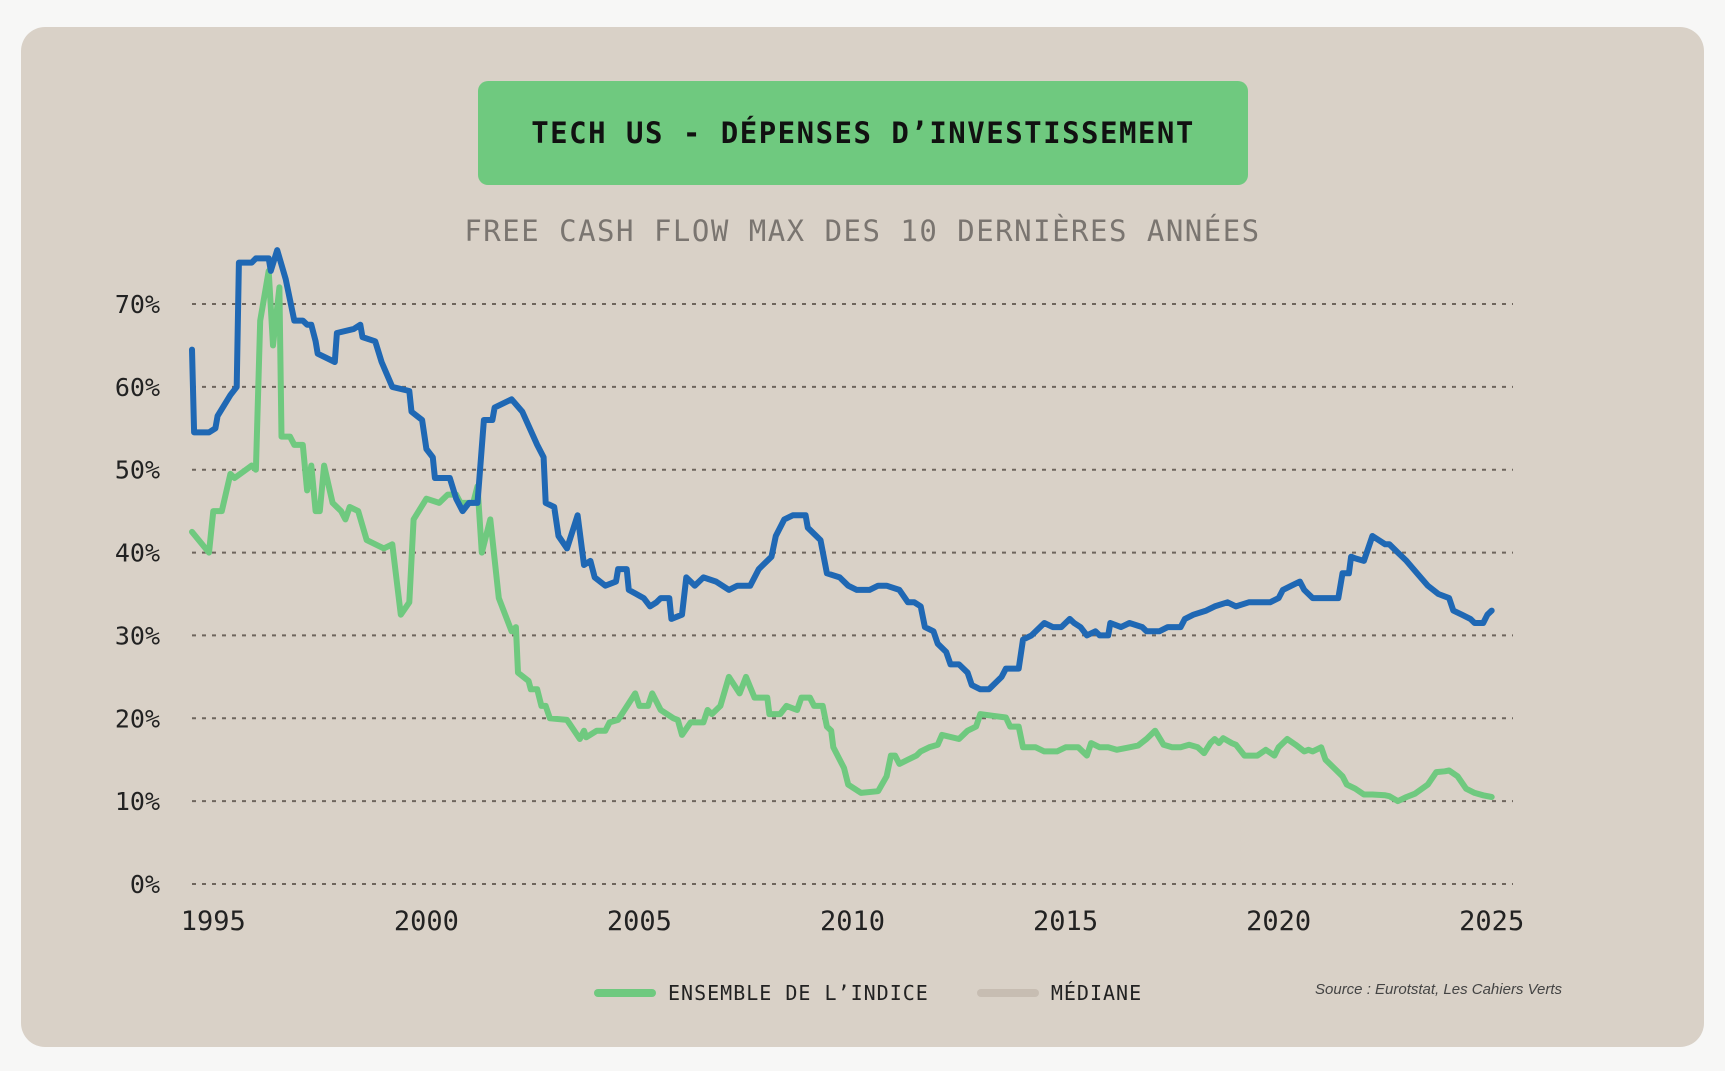  Describe the element at coordinates (639, 921) in the screenshot. I see `x-tick-label: 2005` at that location.